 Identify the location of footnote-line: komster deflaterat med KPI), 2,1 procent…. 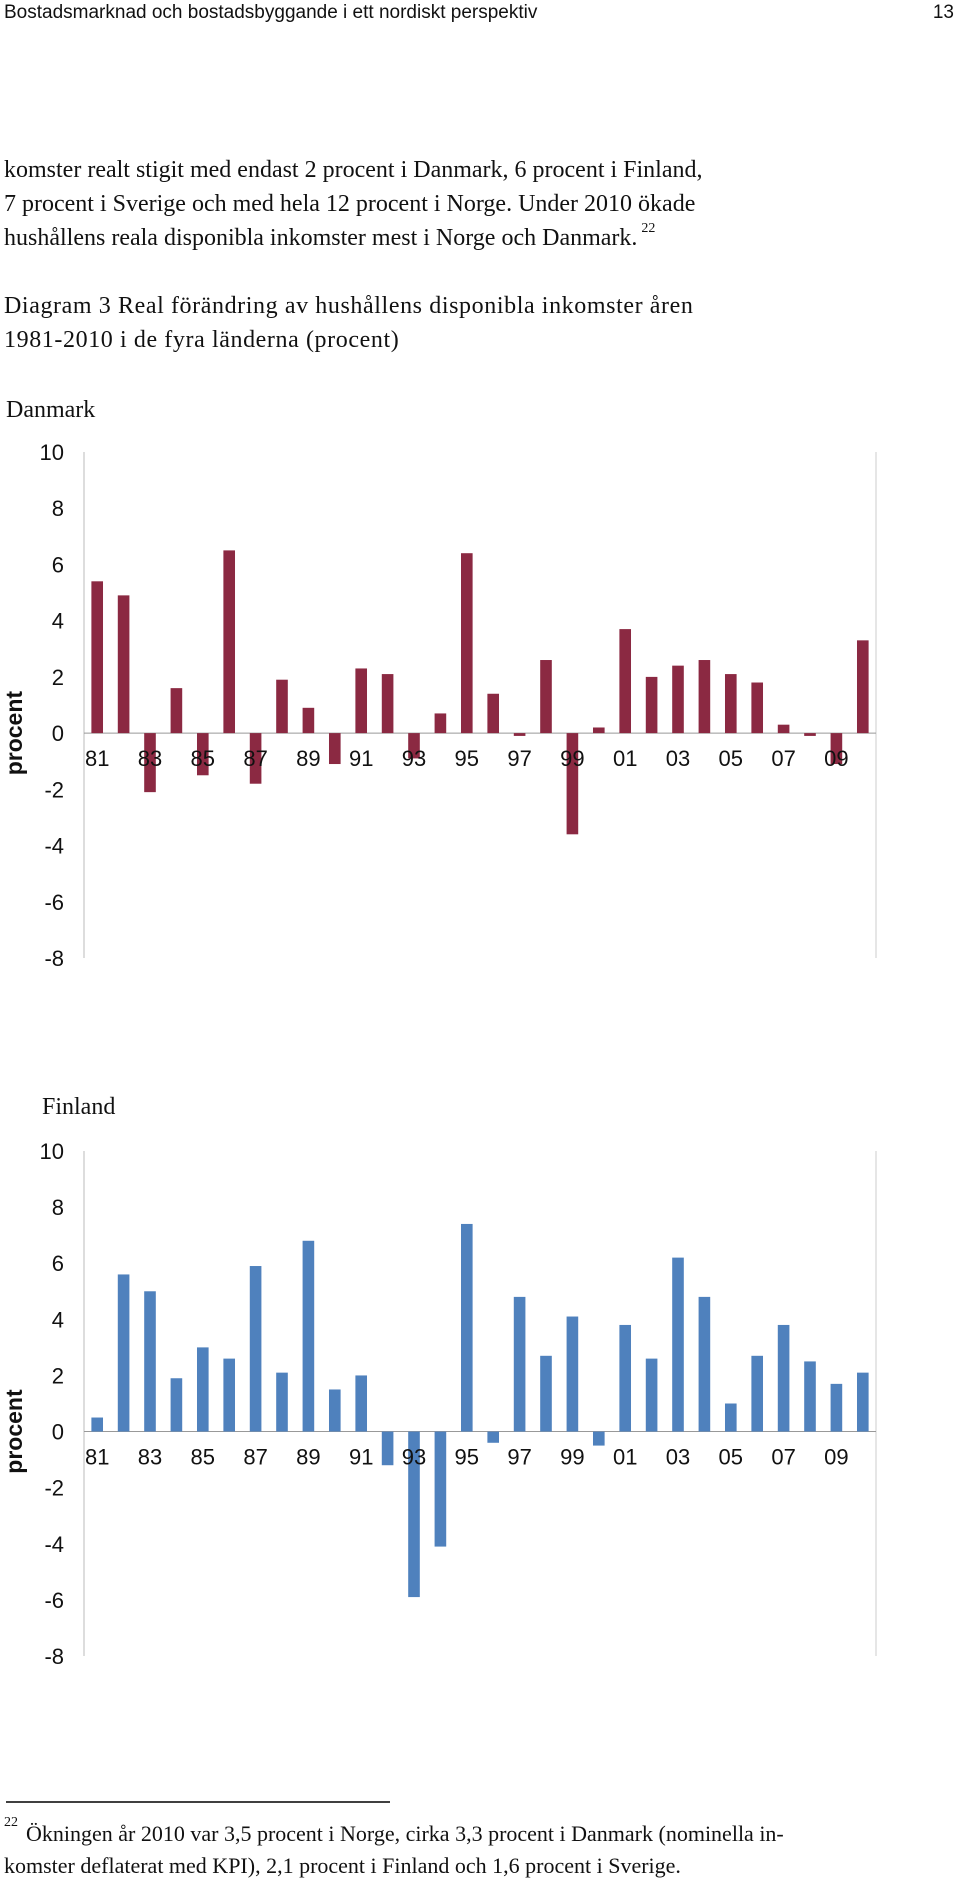
(342, 1865).